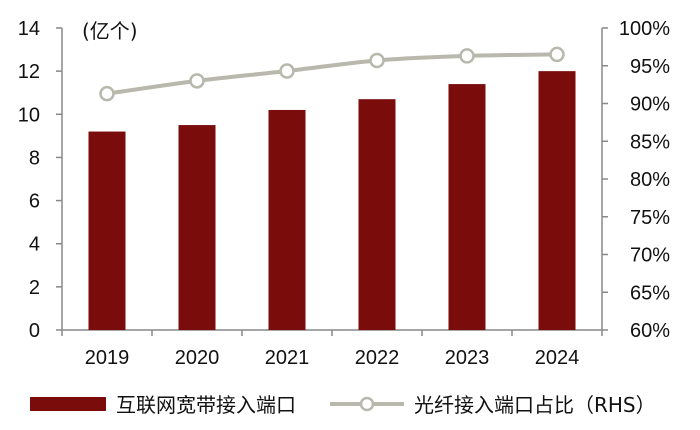 The width and height of the screenshot is (700, 430). Describe the element at coordinates (650, 293) in the screenshot. I see `right-tick-label: 65%` at that location.